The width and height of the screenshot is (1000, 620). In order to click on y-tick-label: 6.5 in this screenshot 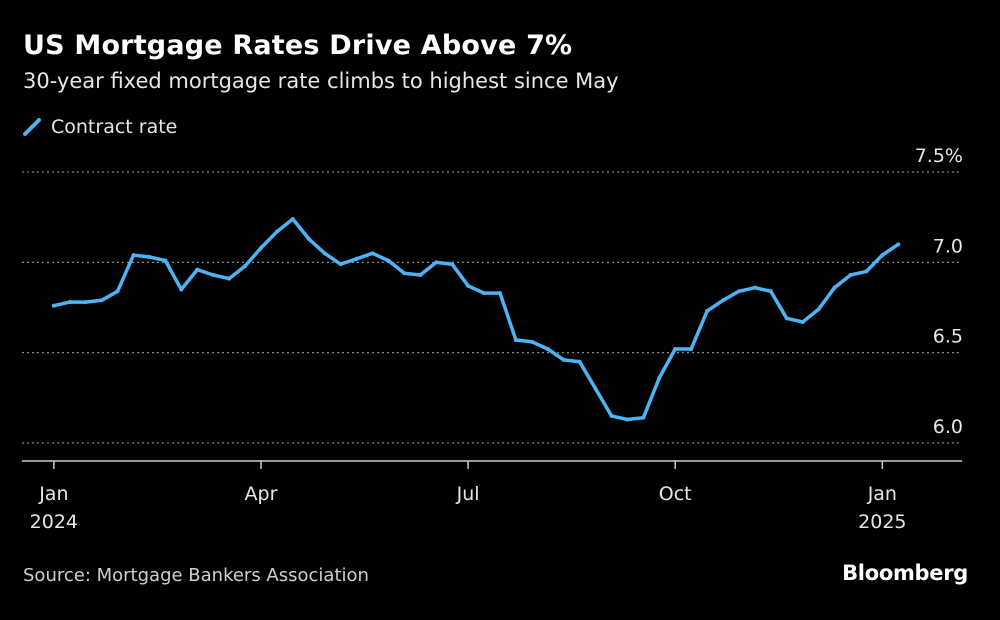, I will do `click(948, 337)`.